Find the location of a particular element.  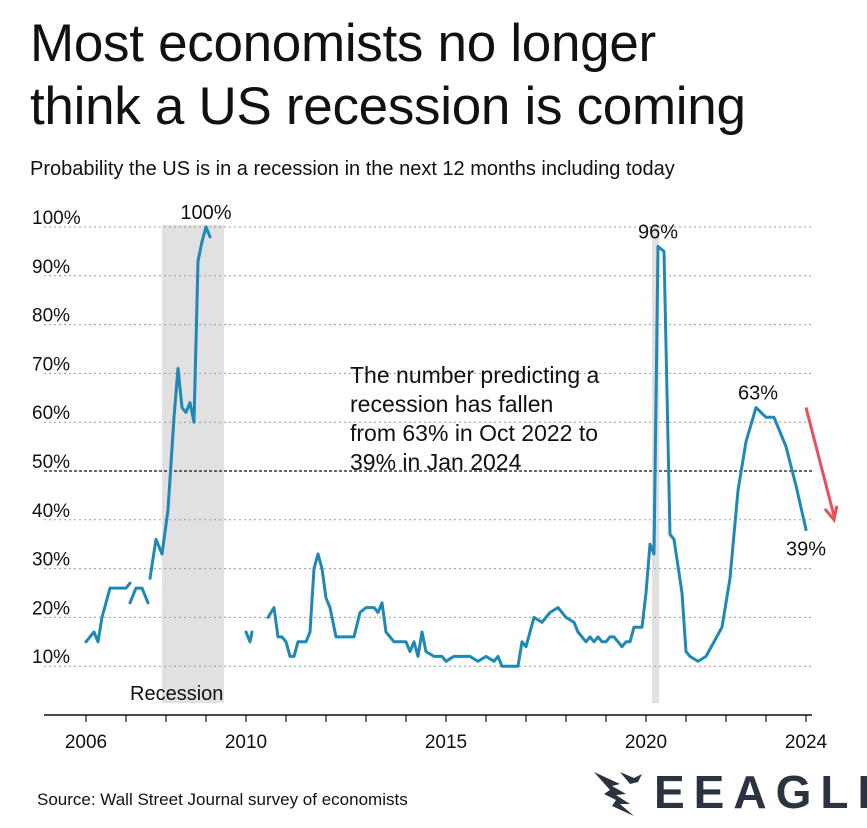

brand-wordmark: EEAGLI is located at coordinates (760, 792).